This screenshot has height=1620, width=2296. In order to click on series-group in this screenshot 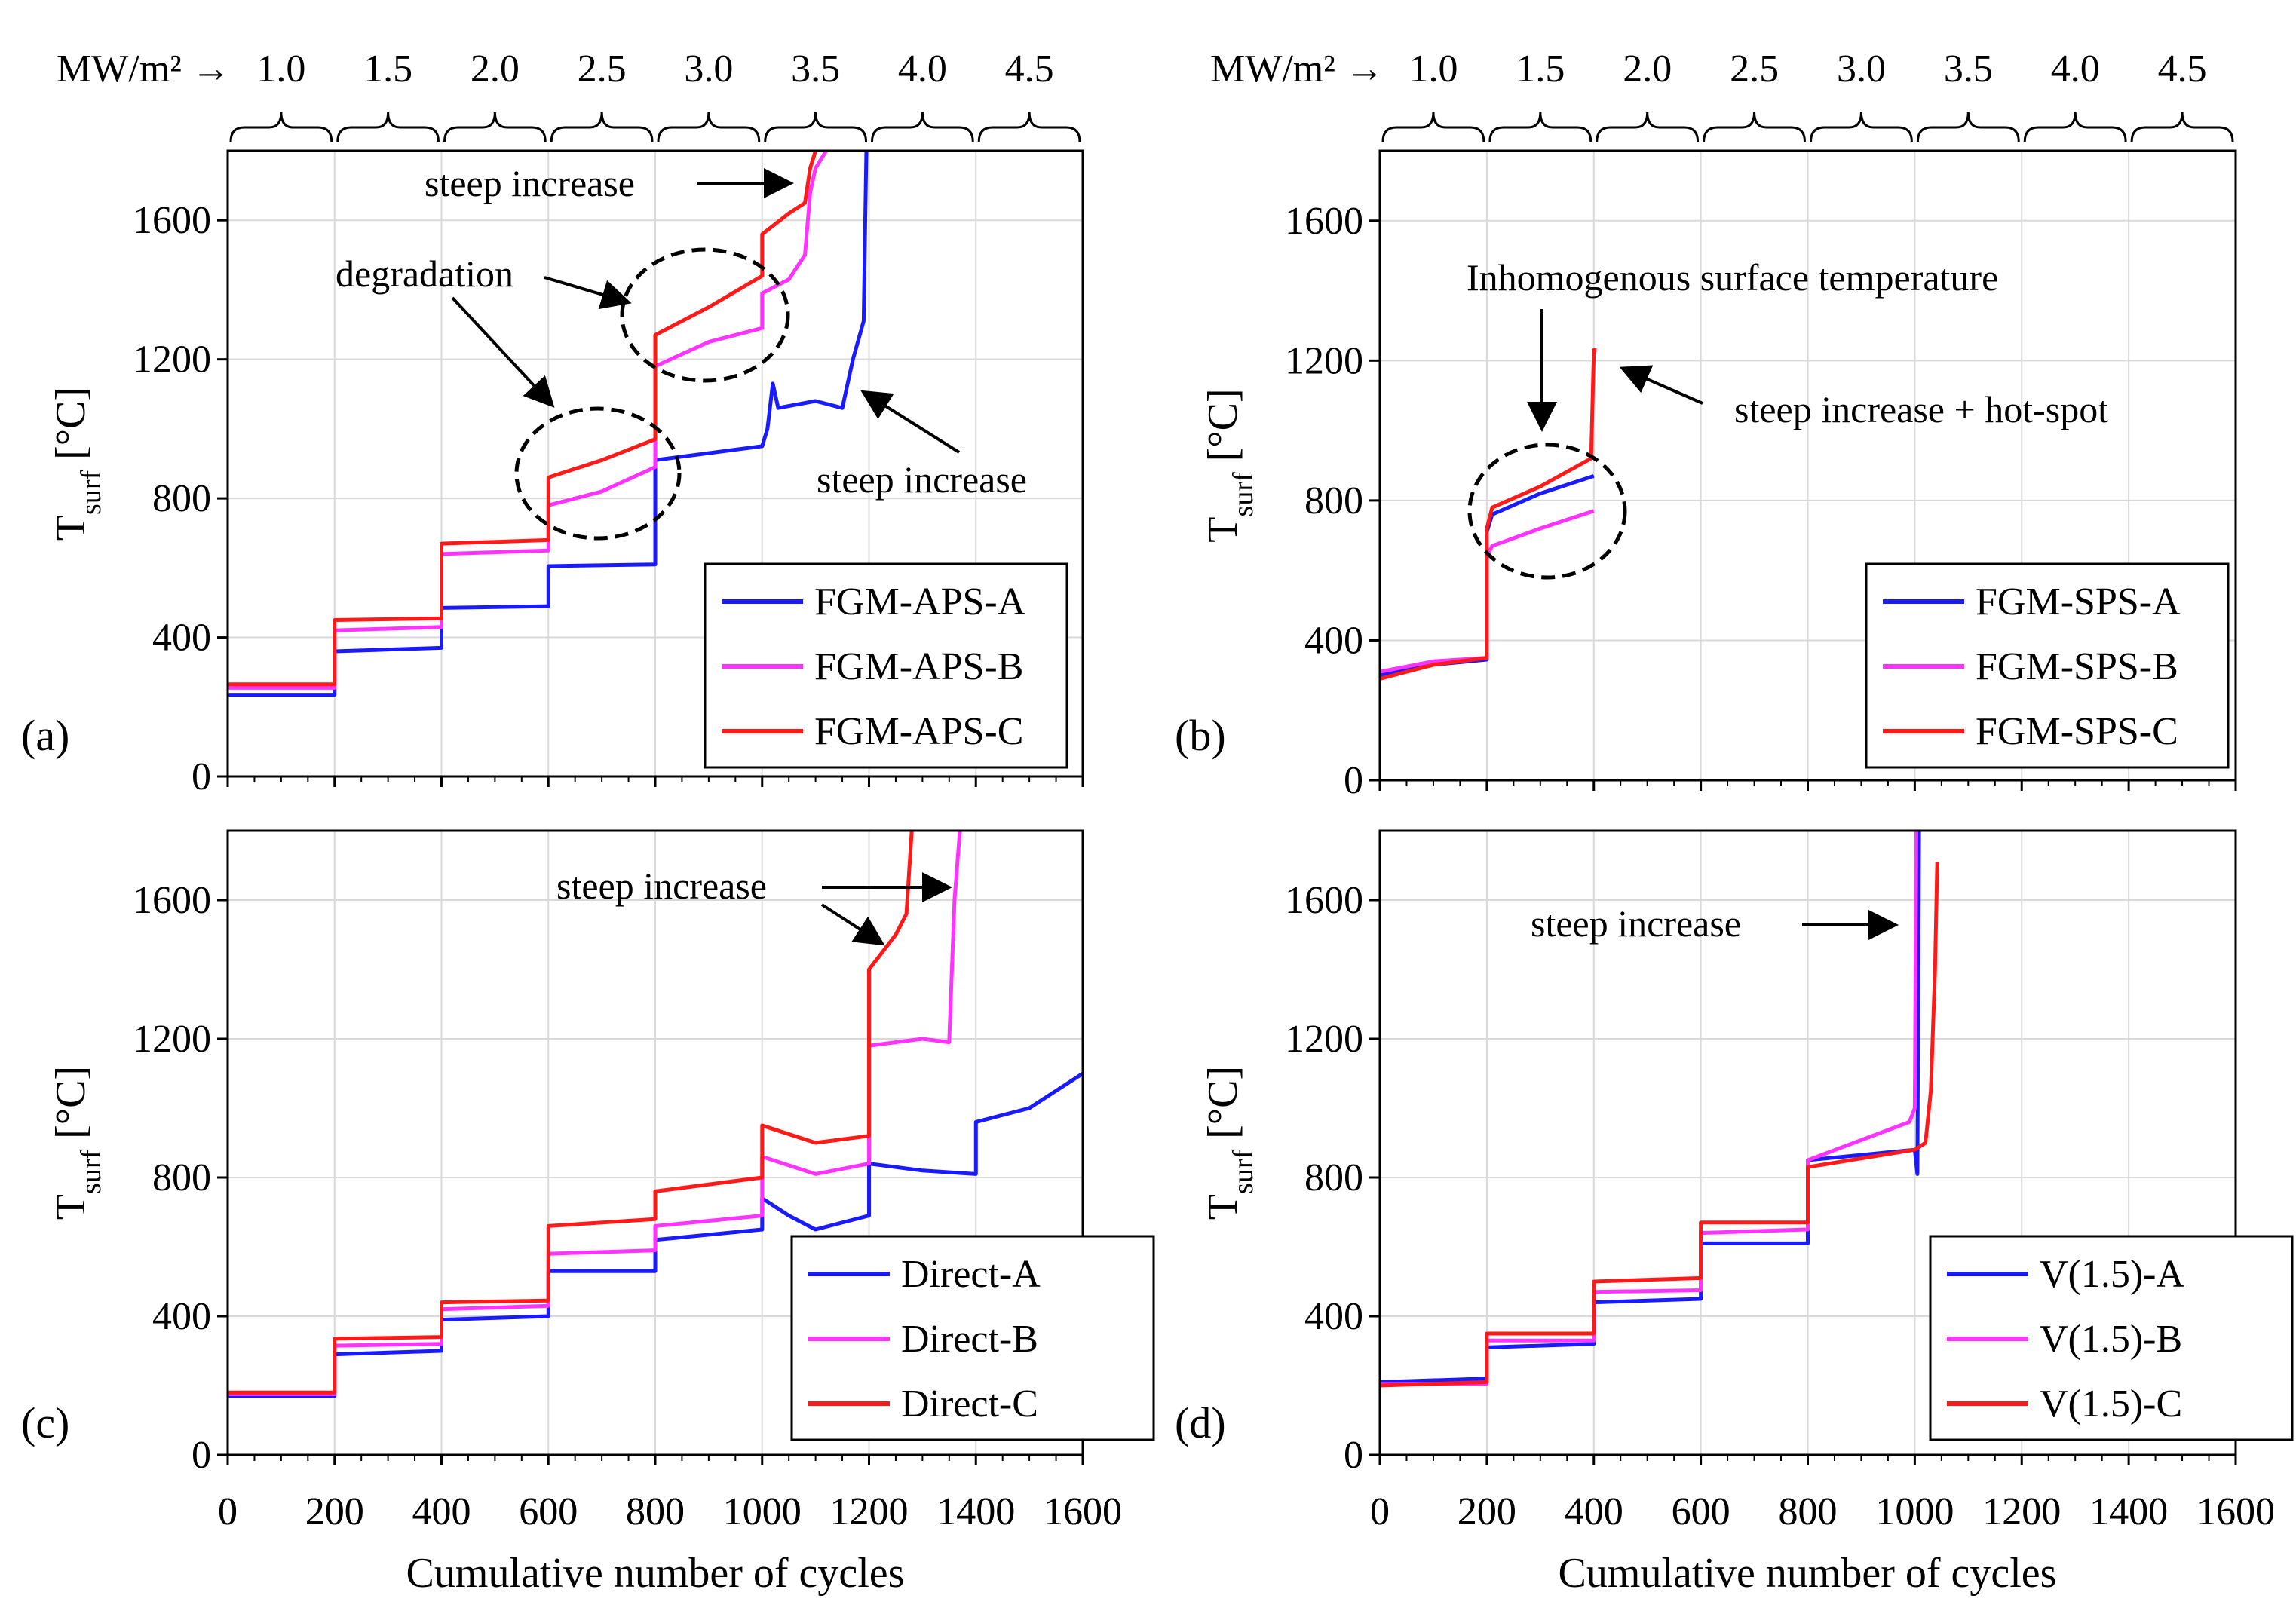, I will do `click(655, 1115)`.